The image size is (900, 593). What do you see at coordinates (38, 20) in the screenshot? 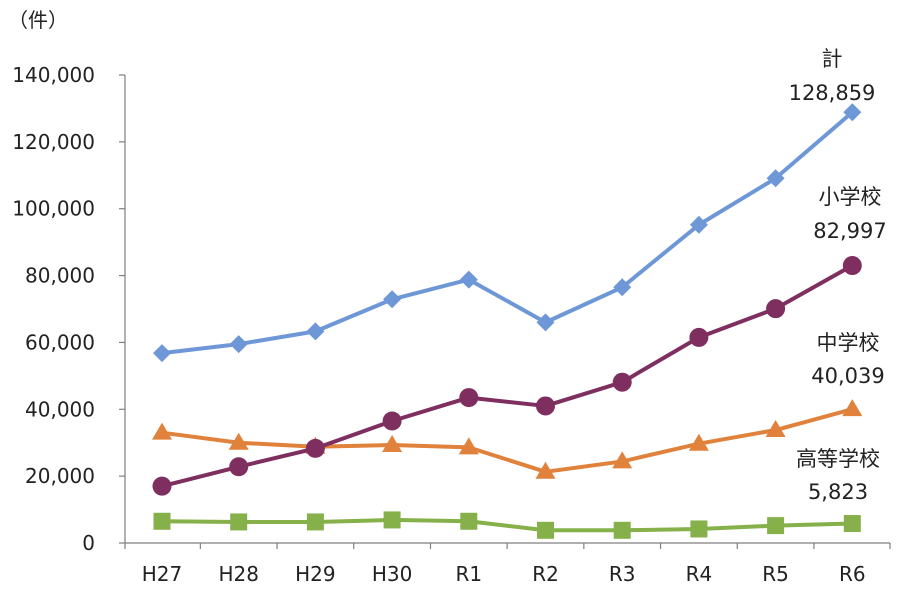
I see `y-unit-label: （件）` at bounding box center [38, 20].